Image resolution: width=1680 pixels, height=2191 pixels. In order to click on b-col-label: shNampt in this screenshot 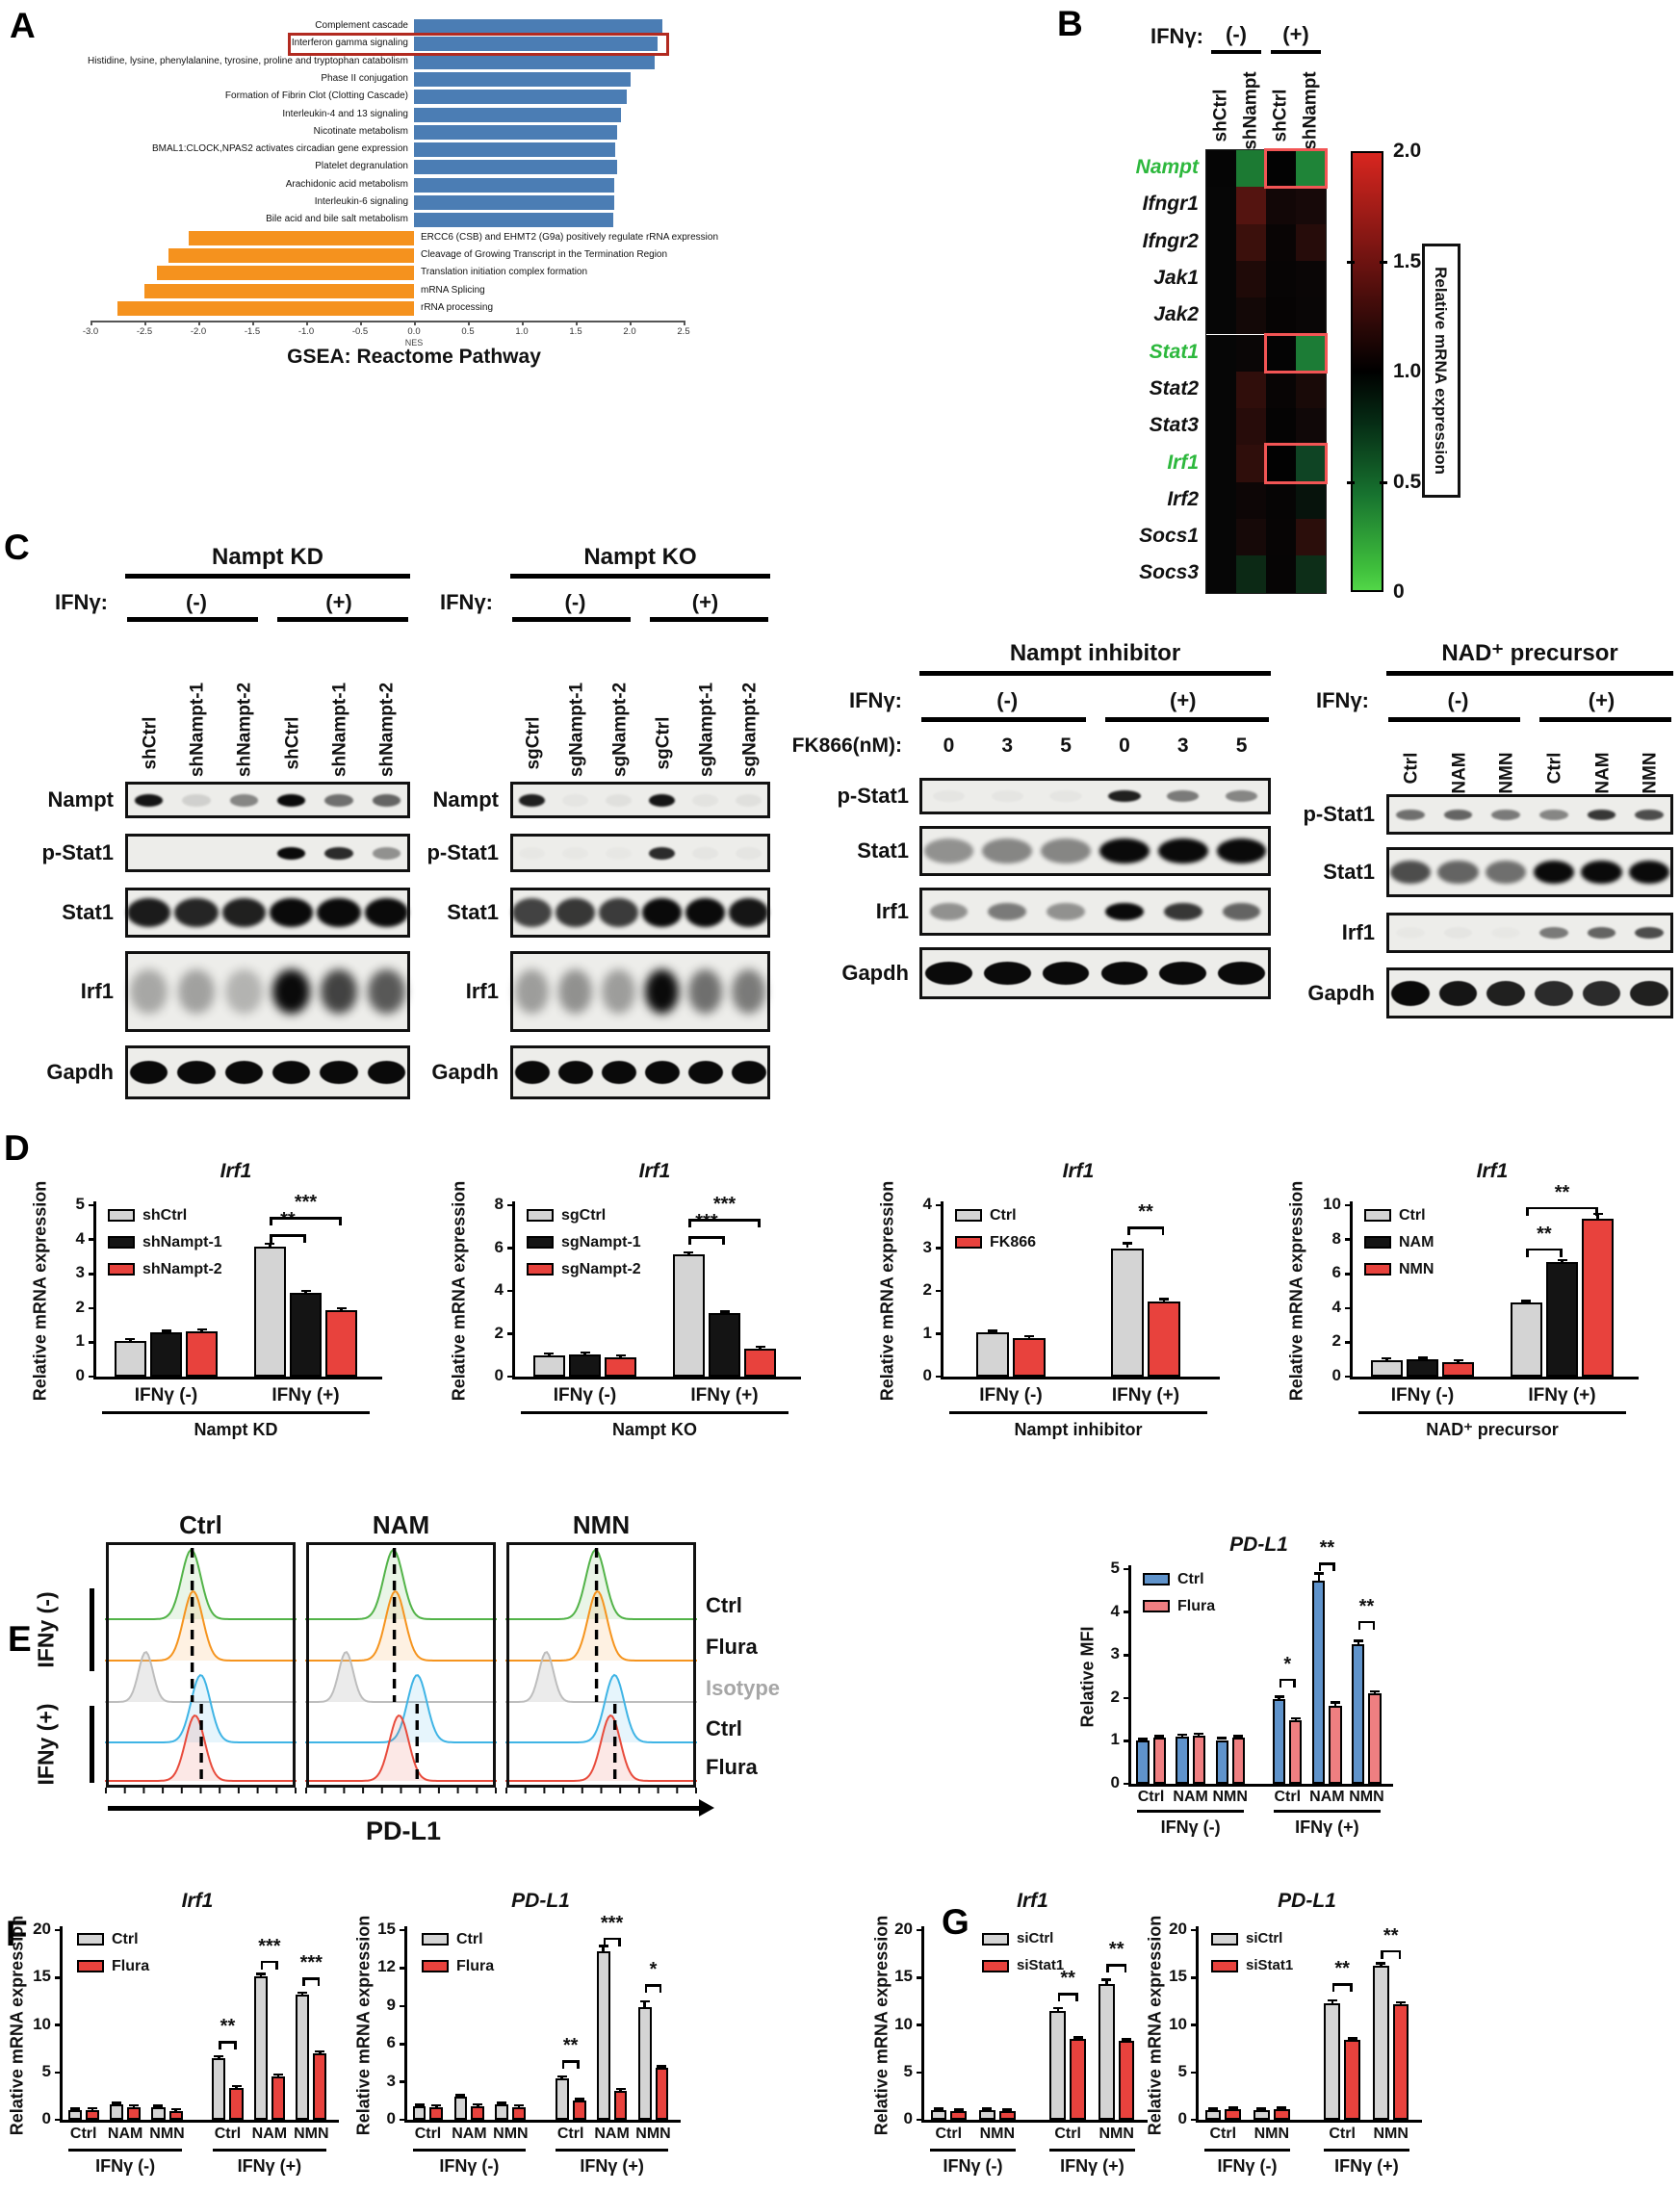, I will do `click(1311, 111)`.